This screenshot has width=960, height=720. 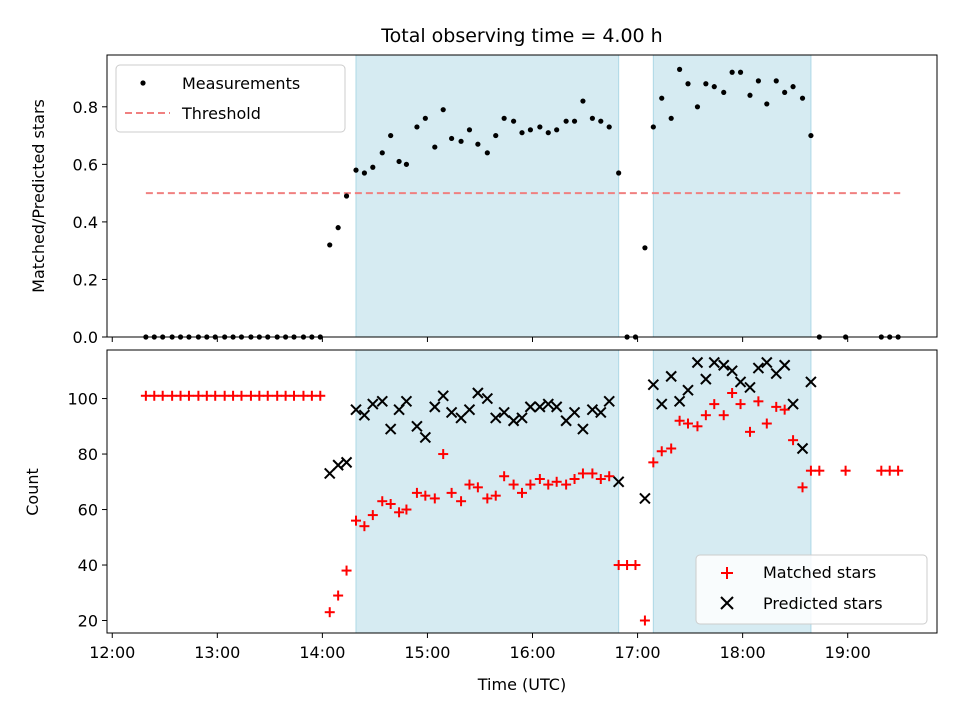 I want to click on top-y-axis-label: Matched/Predicted stars, so click(x=38, y=196).